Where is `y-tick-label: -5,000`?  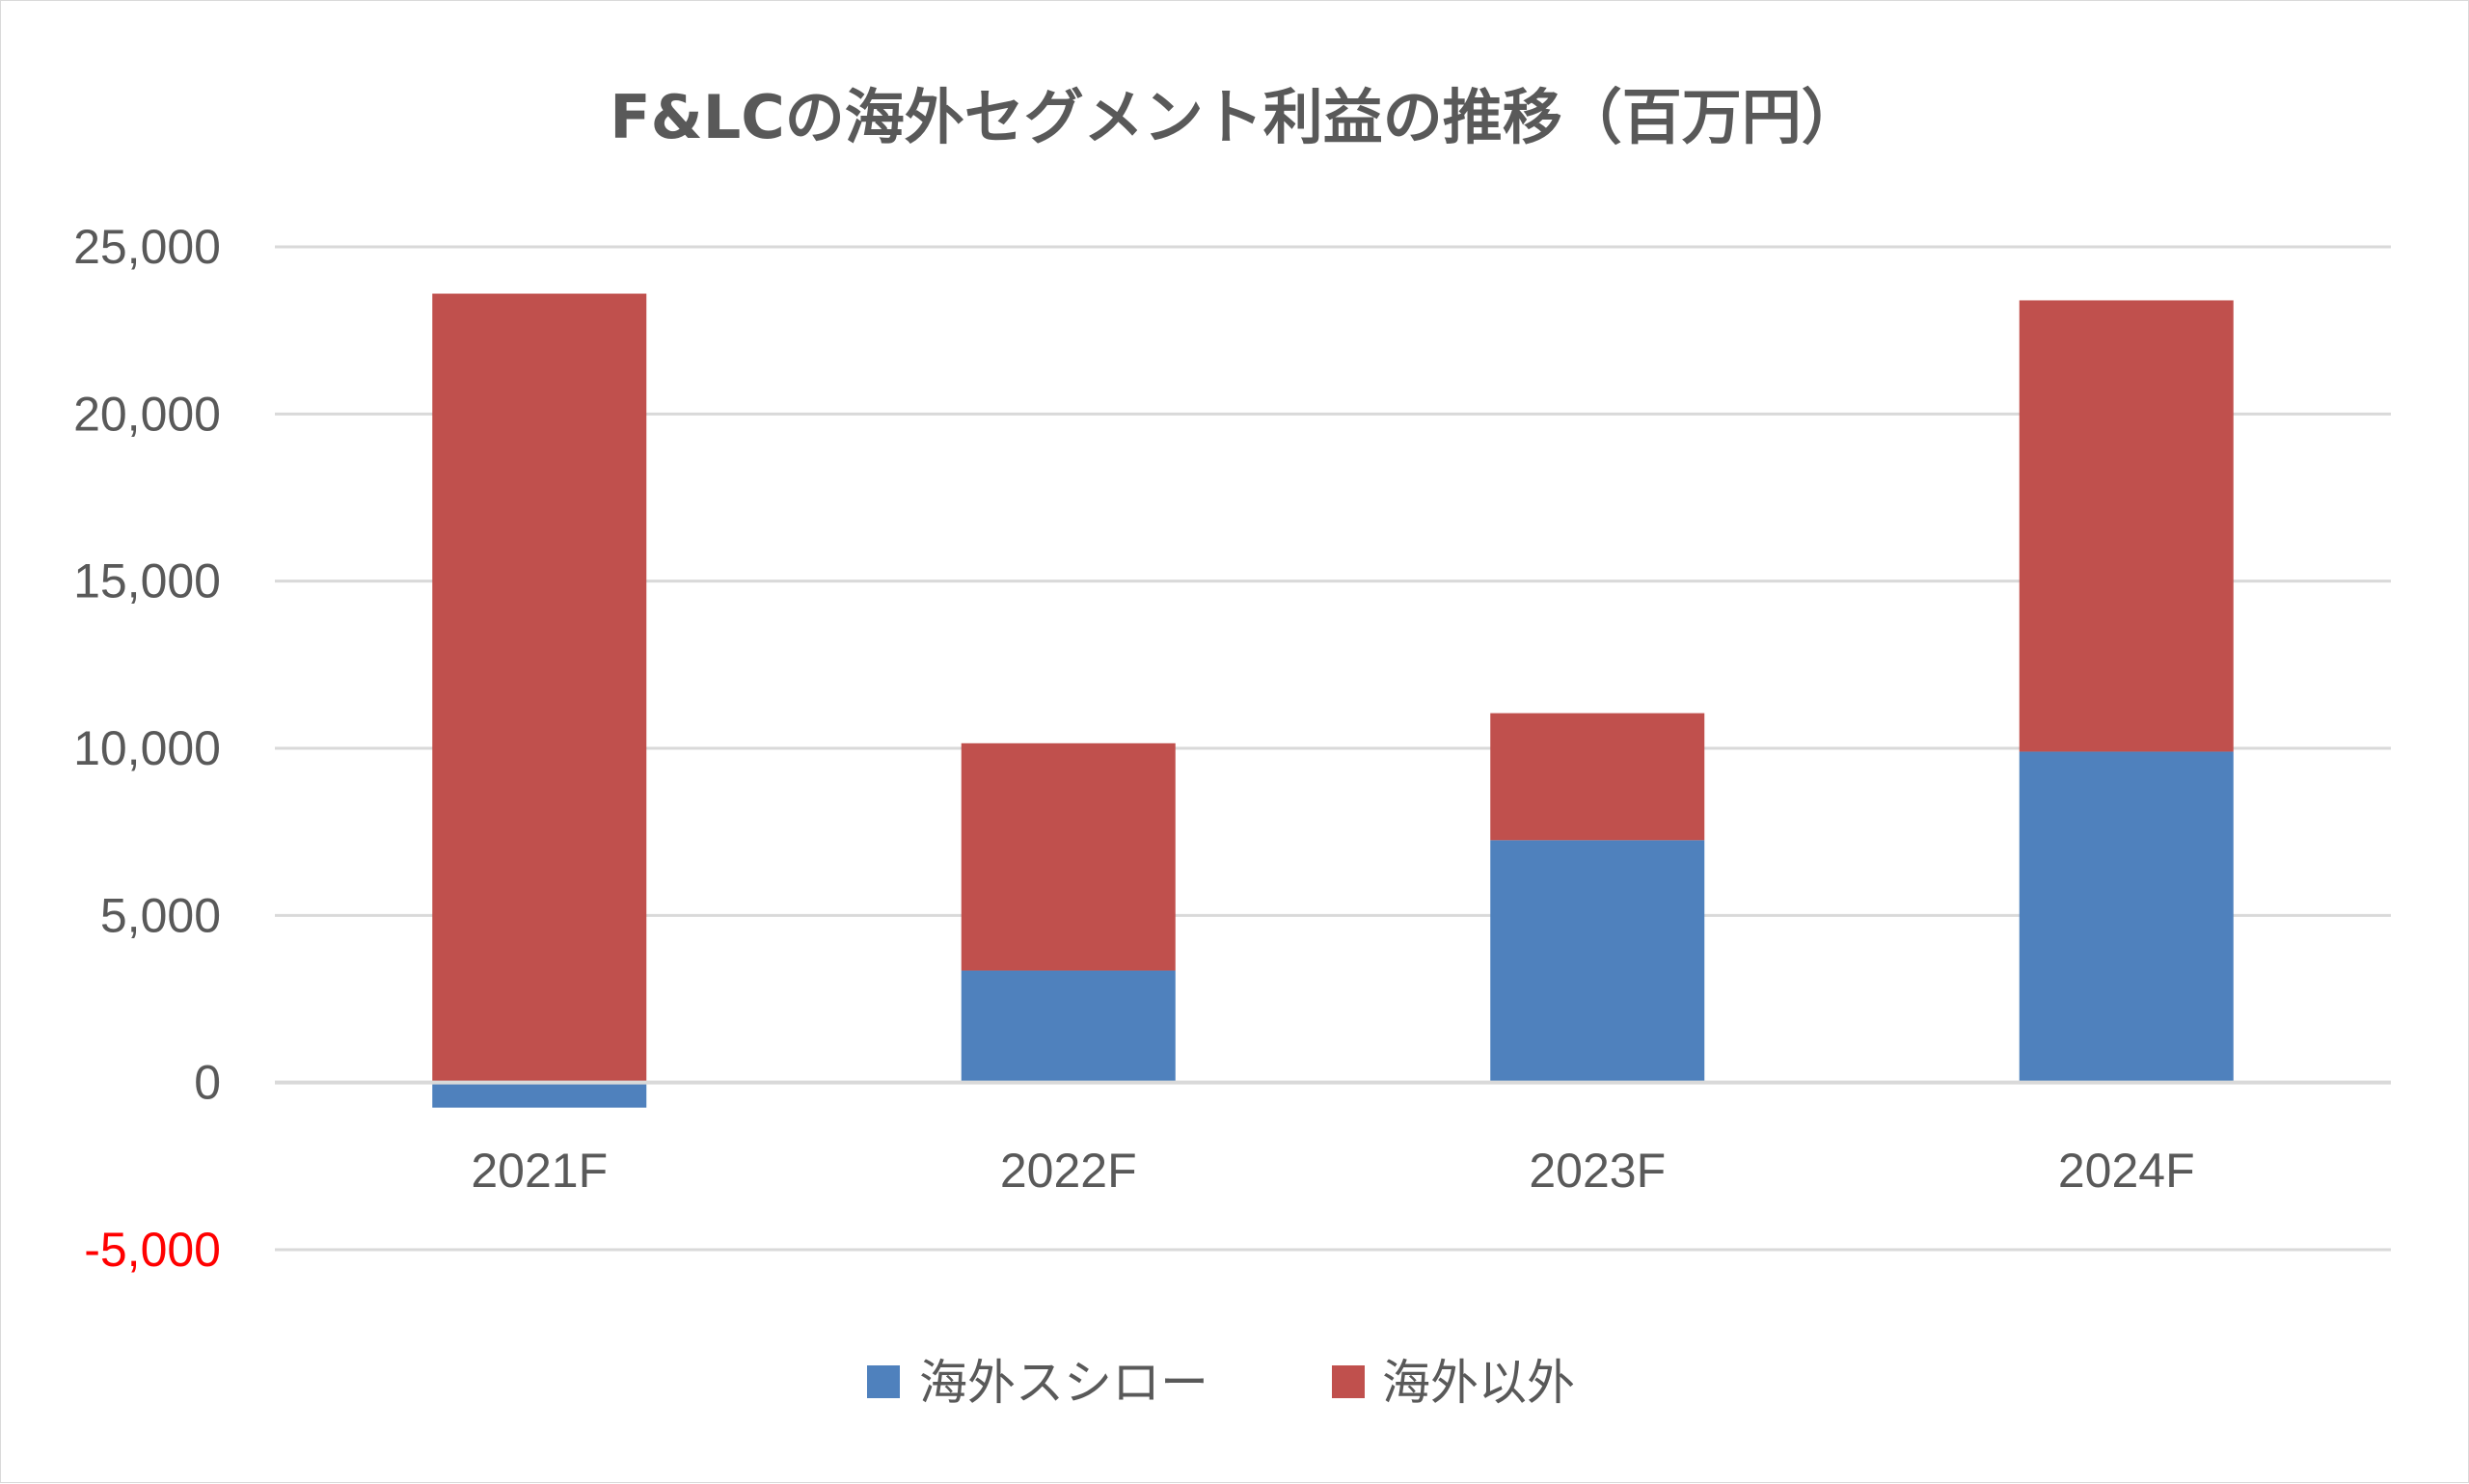 y-tick-label: -5,000 is located at coordinates (152, 1250).